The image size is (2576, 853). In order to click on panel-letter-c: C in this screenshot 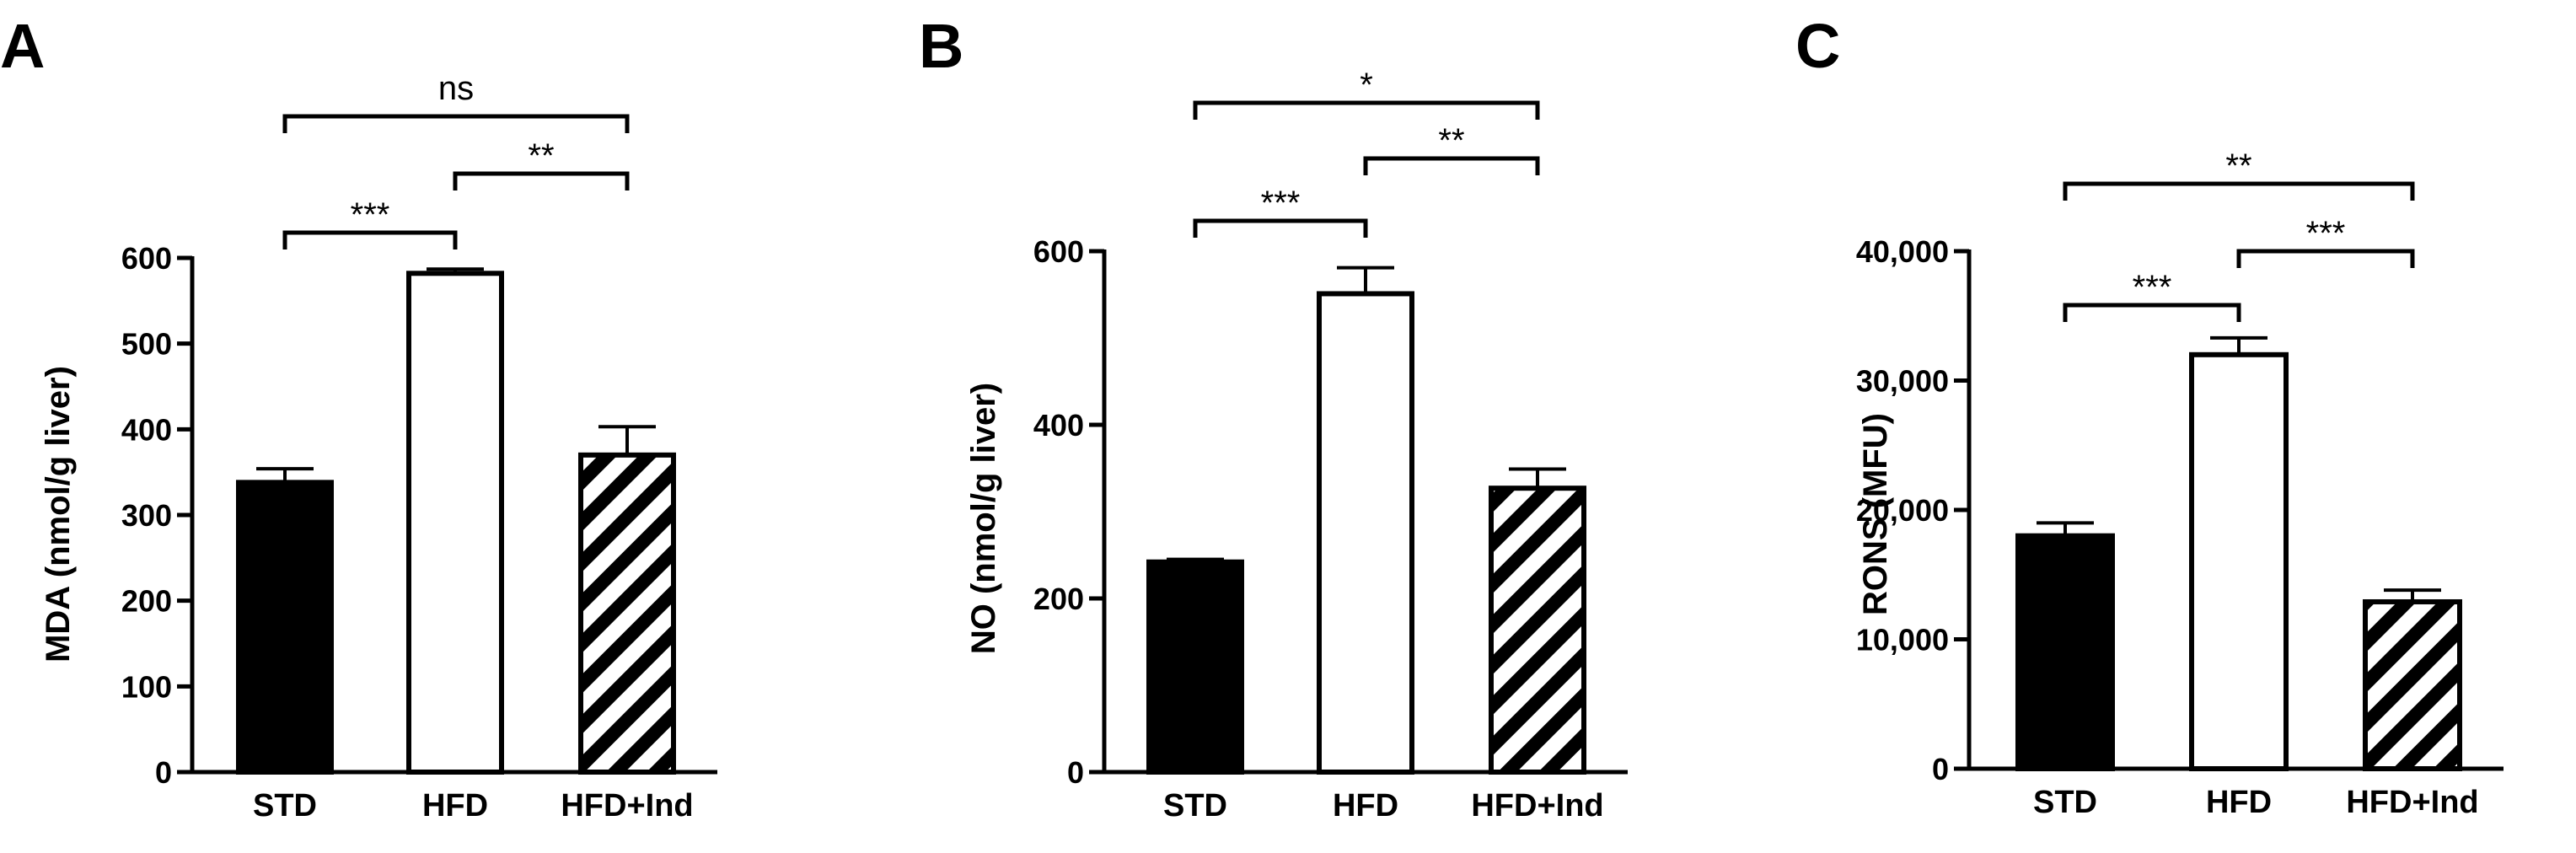, I will do `click(1817, 46)`.